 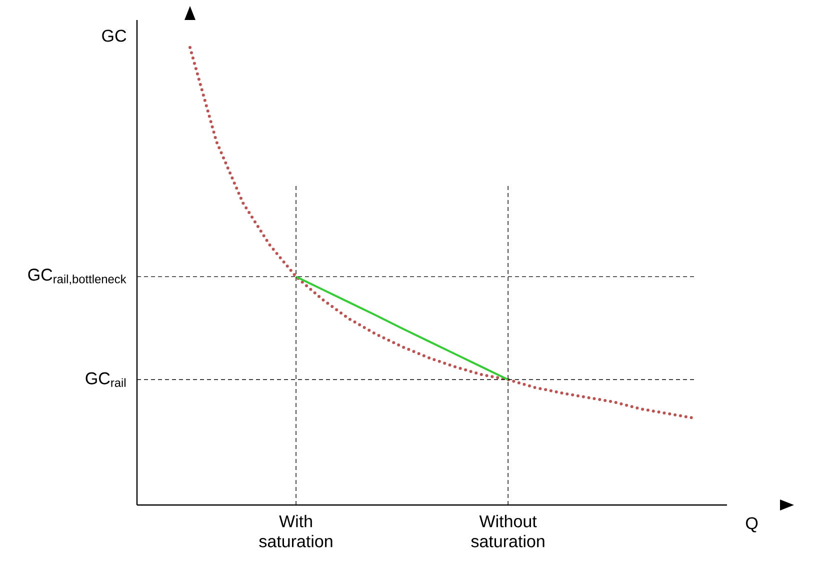 What do you see at coordinates (752, 524) in the screenshot?
I see `x-axis-title: Q` at bounding box center [752, 524].